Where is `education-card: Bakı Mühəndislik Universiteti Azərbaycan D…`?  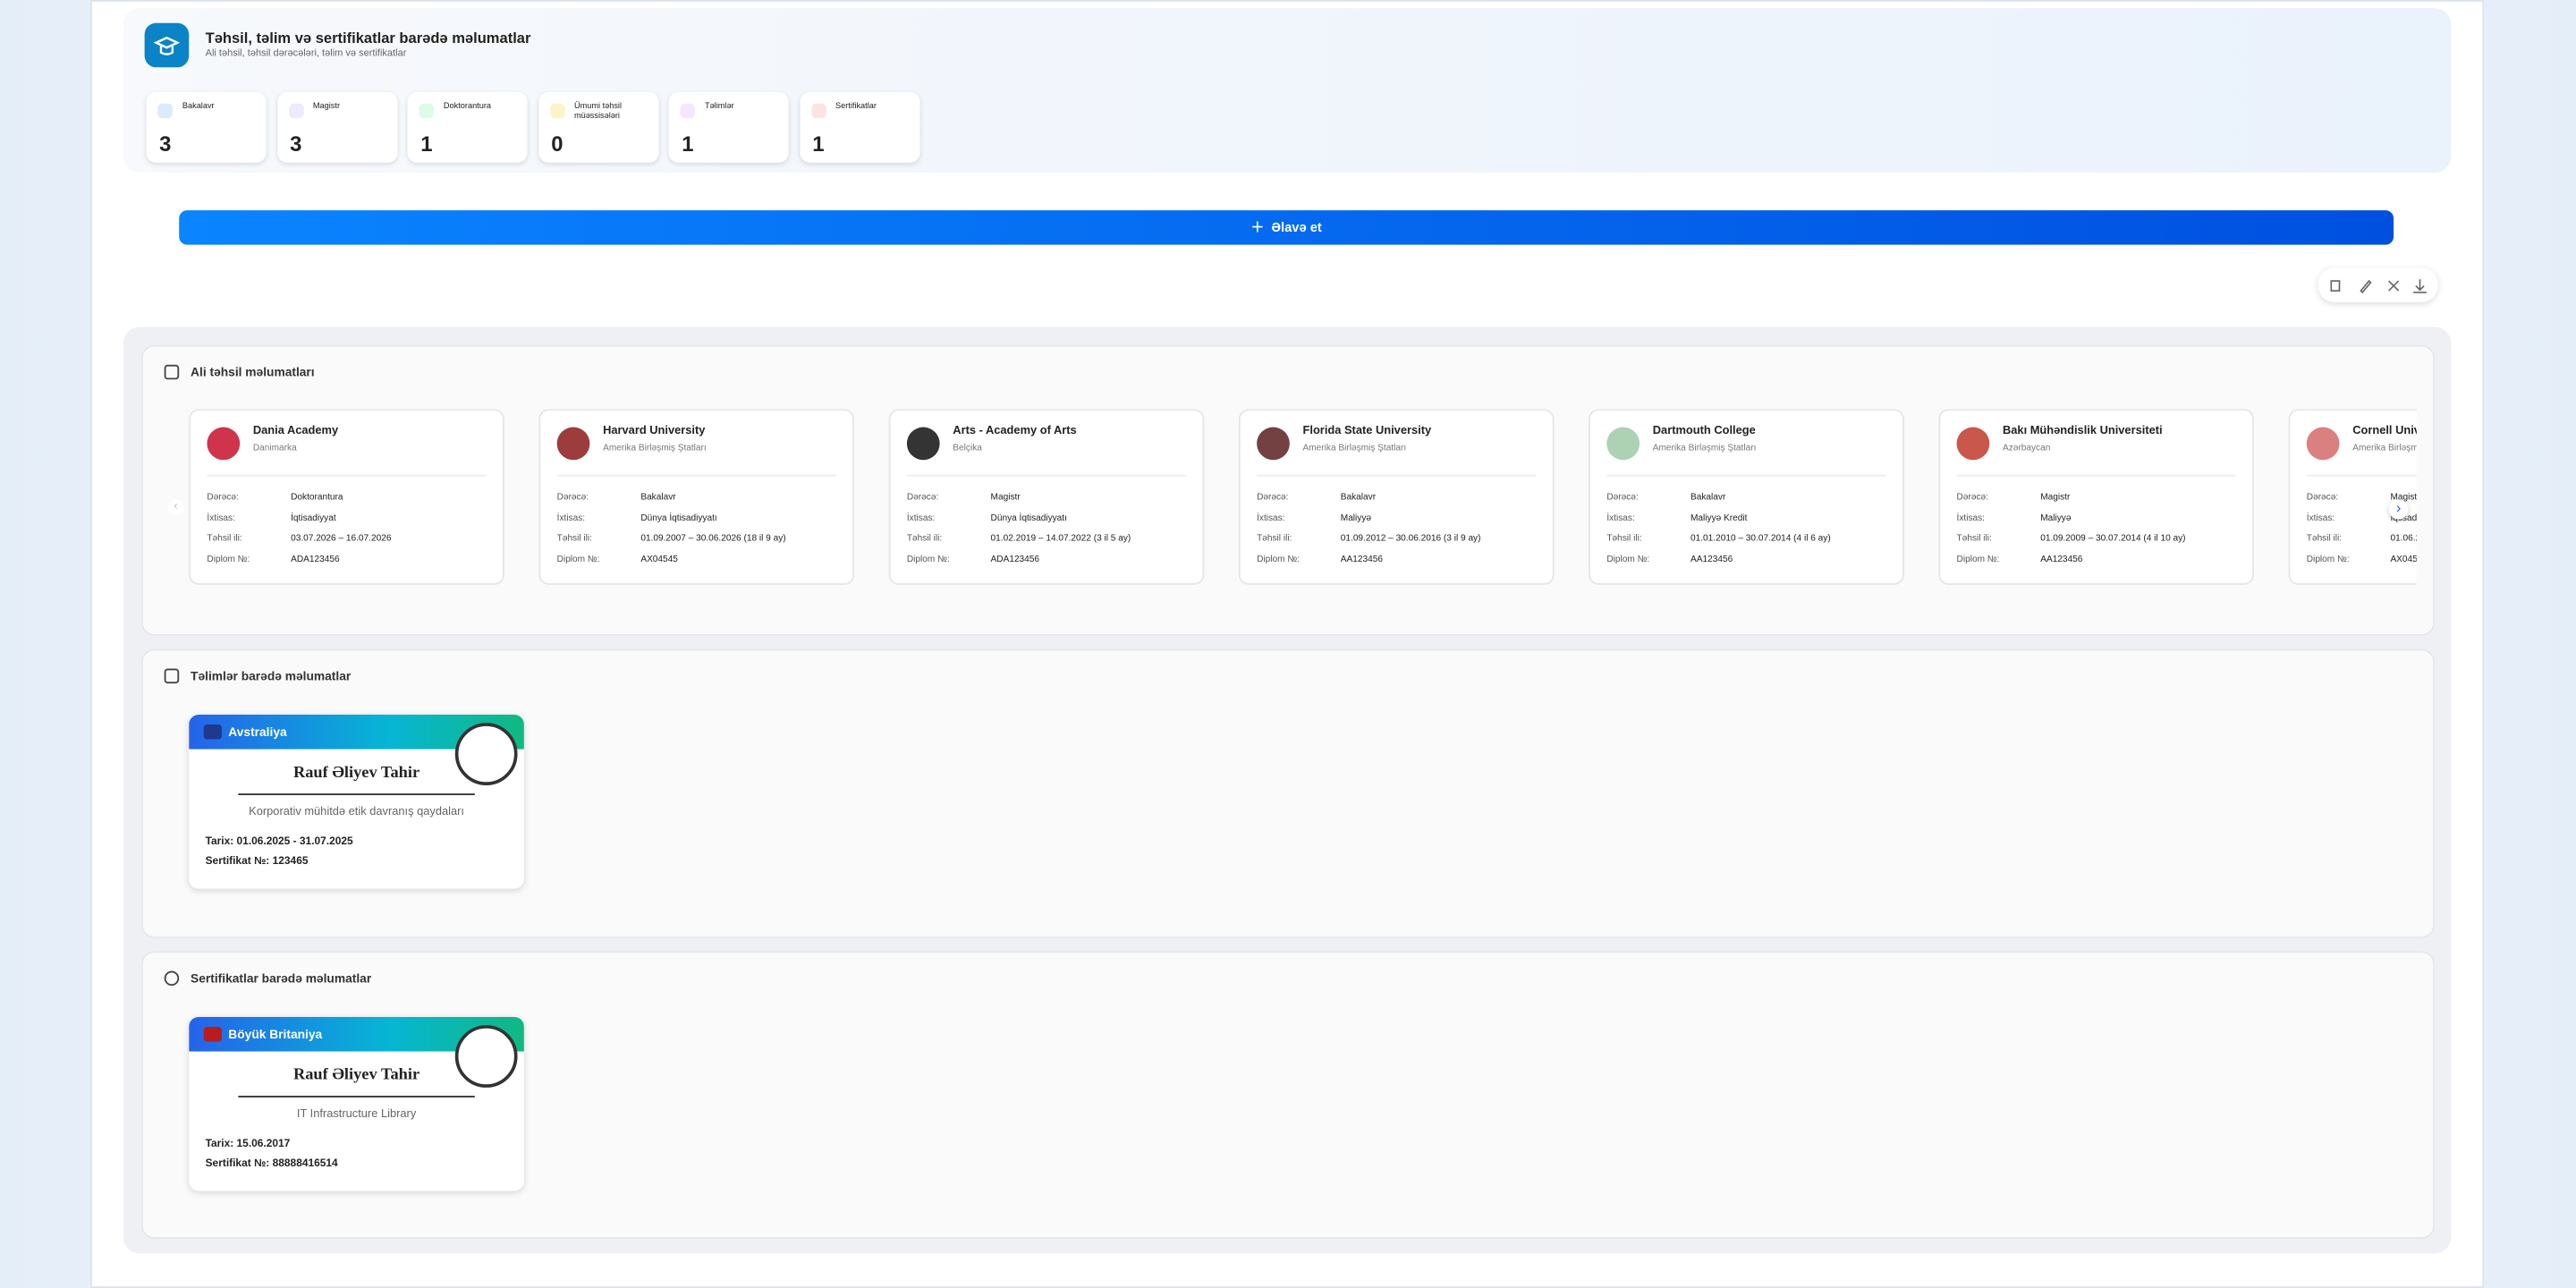 education-card: Bakı Mühəndislik Universiteti Azərbaycan D… is located at coordinates (2096, 497).